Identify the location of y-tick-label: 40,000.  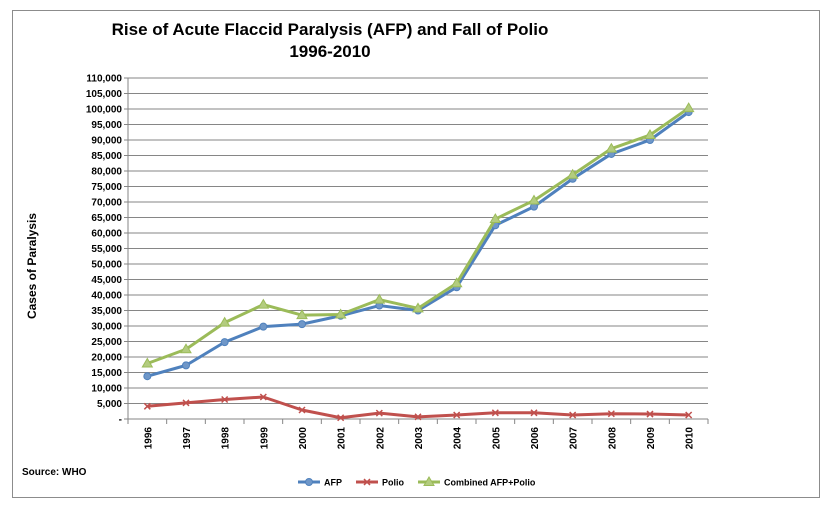
(106, 296).